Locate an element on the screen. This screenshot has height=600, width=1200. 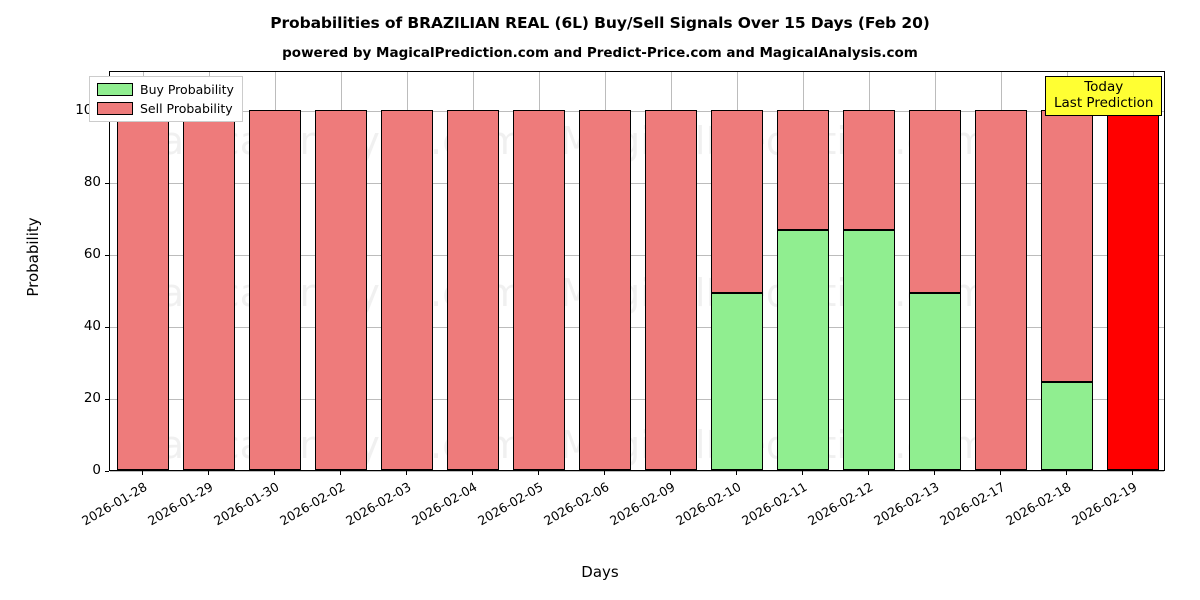
x-axis-tick-label: 2026-02-04 is located at coordinates (444, 504).